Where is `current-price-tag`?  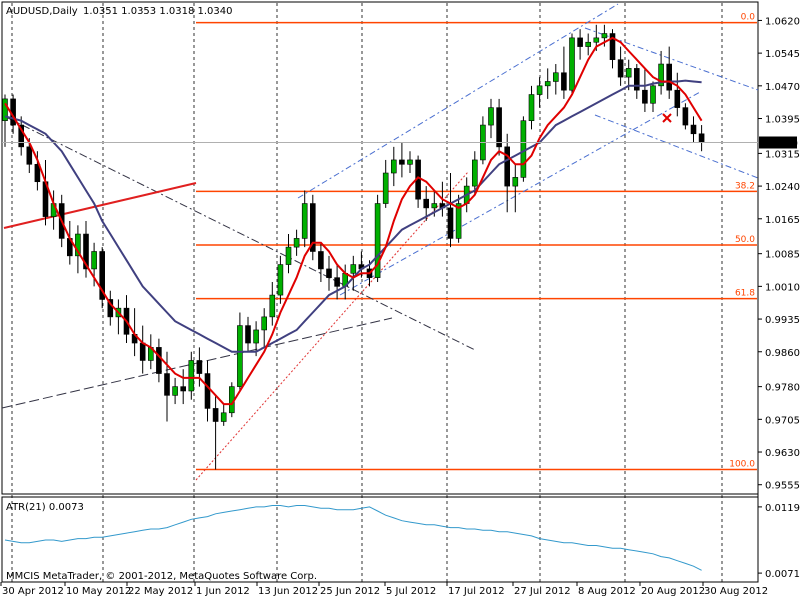
current-price-tag is located at coordinates (778, 142).